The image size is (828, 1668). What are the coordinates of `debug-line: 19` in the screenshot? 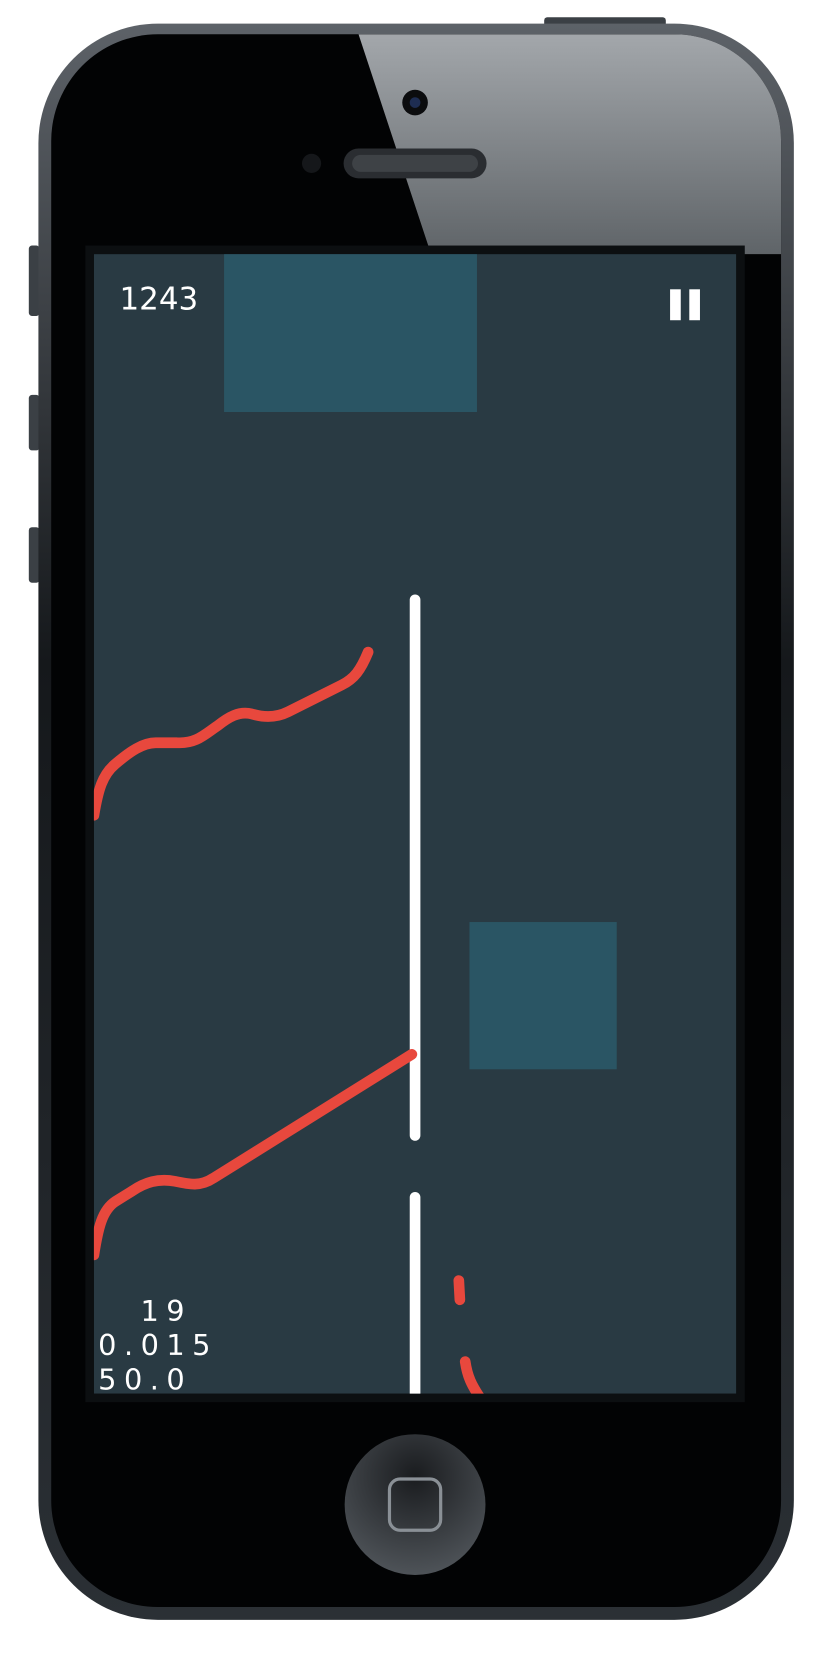 It's located at (166, 1311).